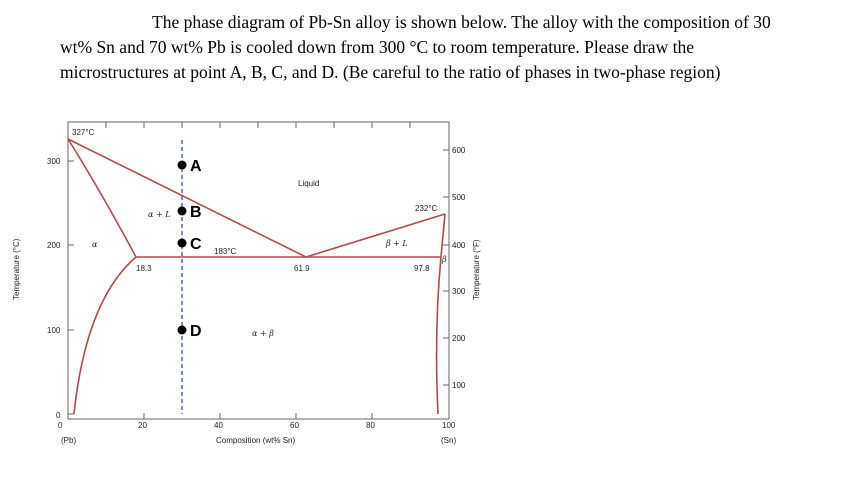 This screenshot has height=494, width=849. What do you see at coordinates (294, 425) in the screenshot?
I see `bottom-tick-60: 60` at bounding box center [294, 425].